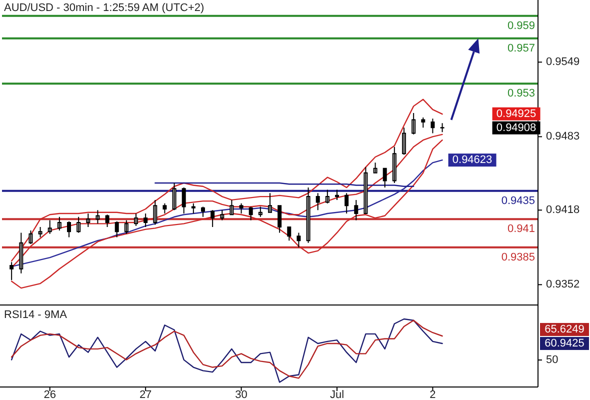  I want to click on x-tick-label: Jul, so click(337, 394).